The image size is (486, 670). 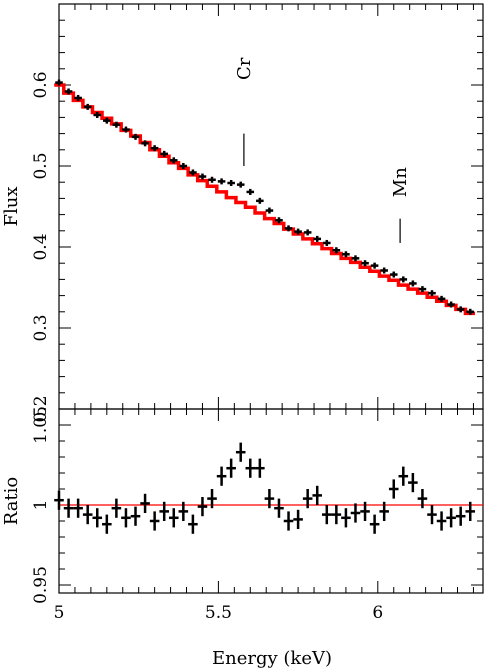 I want to click on ratio-y-axis-label: Ratio, so click(x=11, y=501).